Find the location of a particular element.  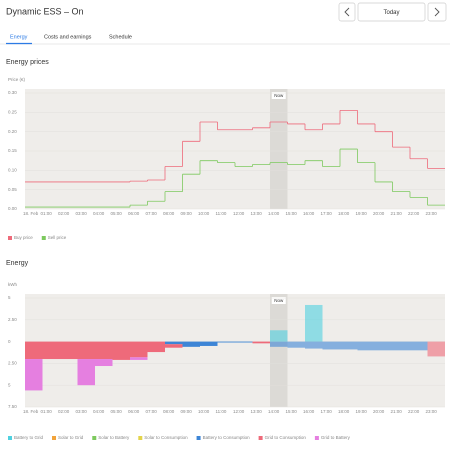

next-icon is located at coordinates (437, 12).